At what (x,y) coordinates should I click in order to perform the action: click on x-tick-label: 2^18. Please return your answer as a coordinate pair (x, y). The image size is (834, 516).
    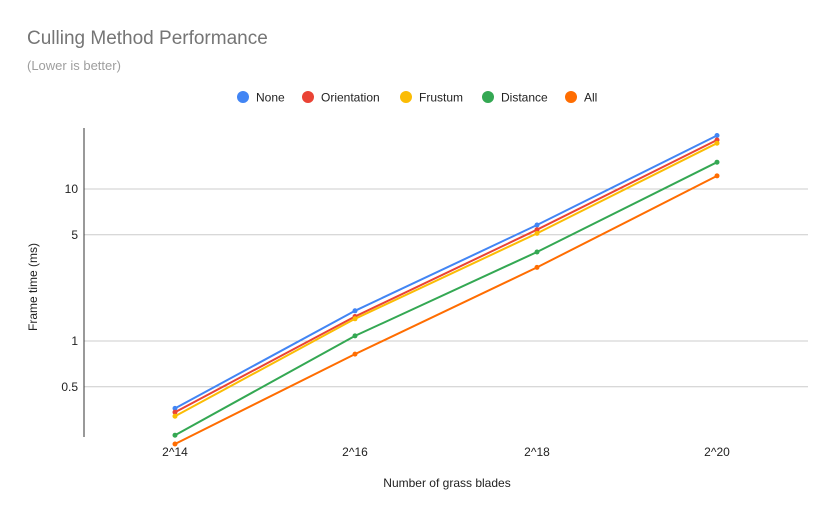
    Looking at the image, I should click on (537, 452).